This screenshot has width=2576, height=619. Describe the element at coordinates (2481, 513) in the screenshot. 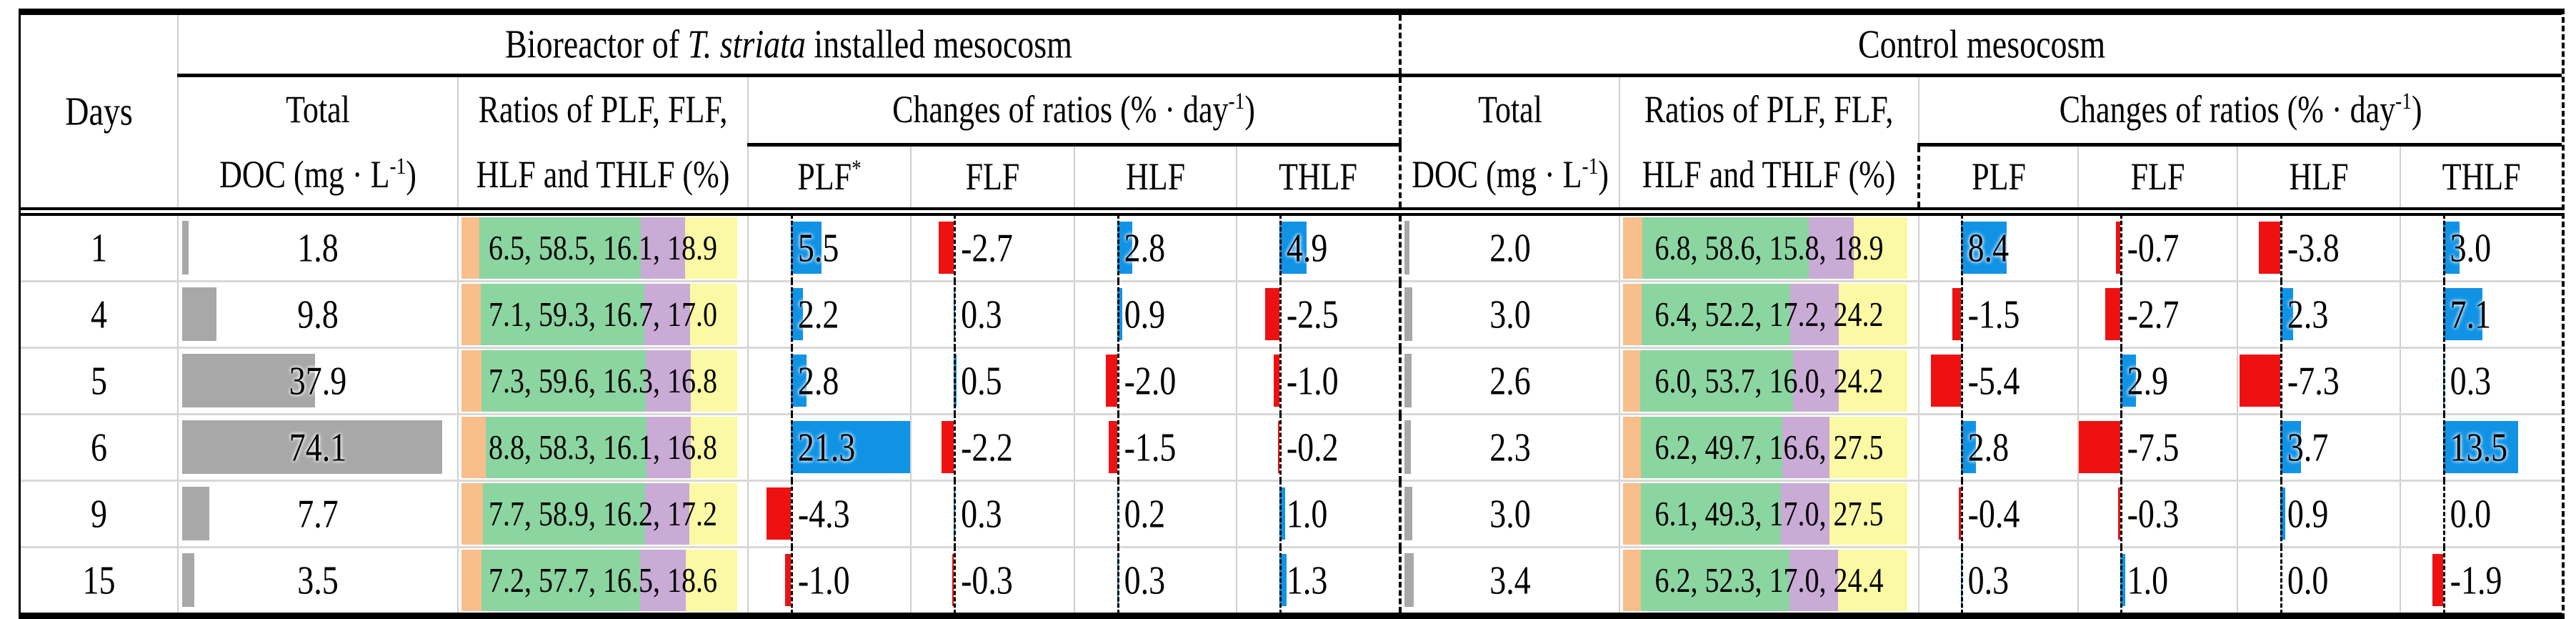

I see `change-cell: 0.0` at that location.